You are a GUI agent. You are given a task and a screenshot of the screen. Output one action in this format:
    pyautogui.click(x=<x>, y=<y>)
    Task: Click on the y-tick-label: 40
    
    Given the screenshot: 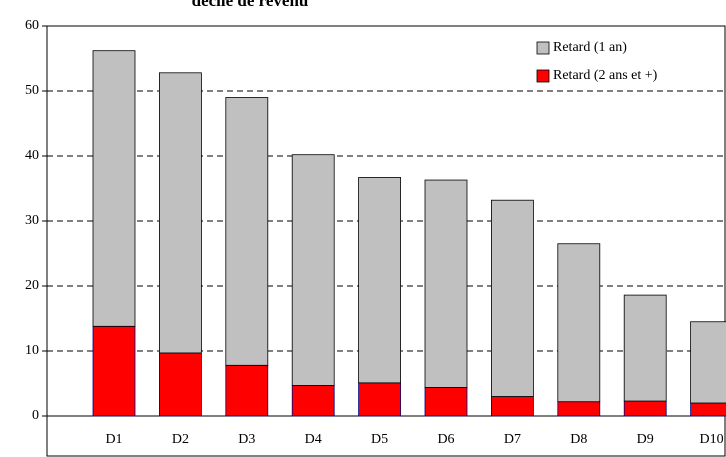 What is the action you would take?
    pyautogui.click(x=32, y=155)
    